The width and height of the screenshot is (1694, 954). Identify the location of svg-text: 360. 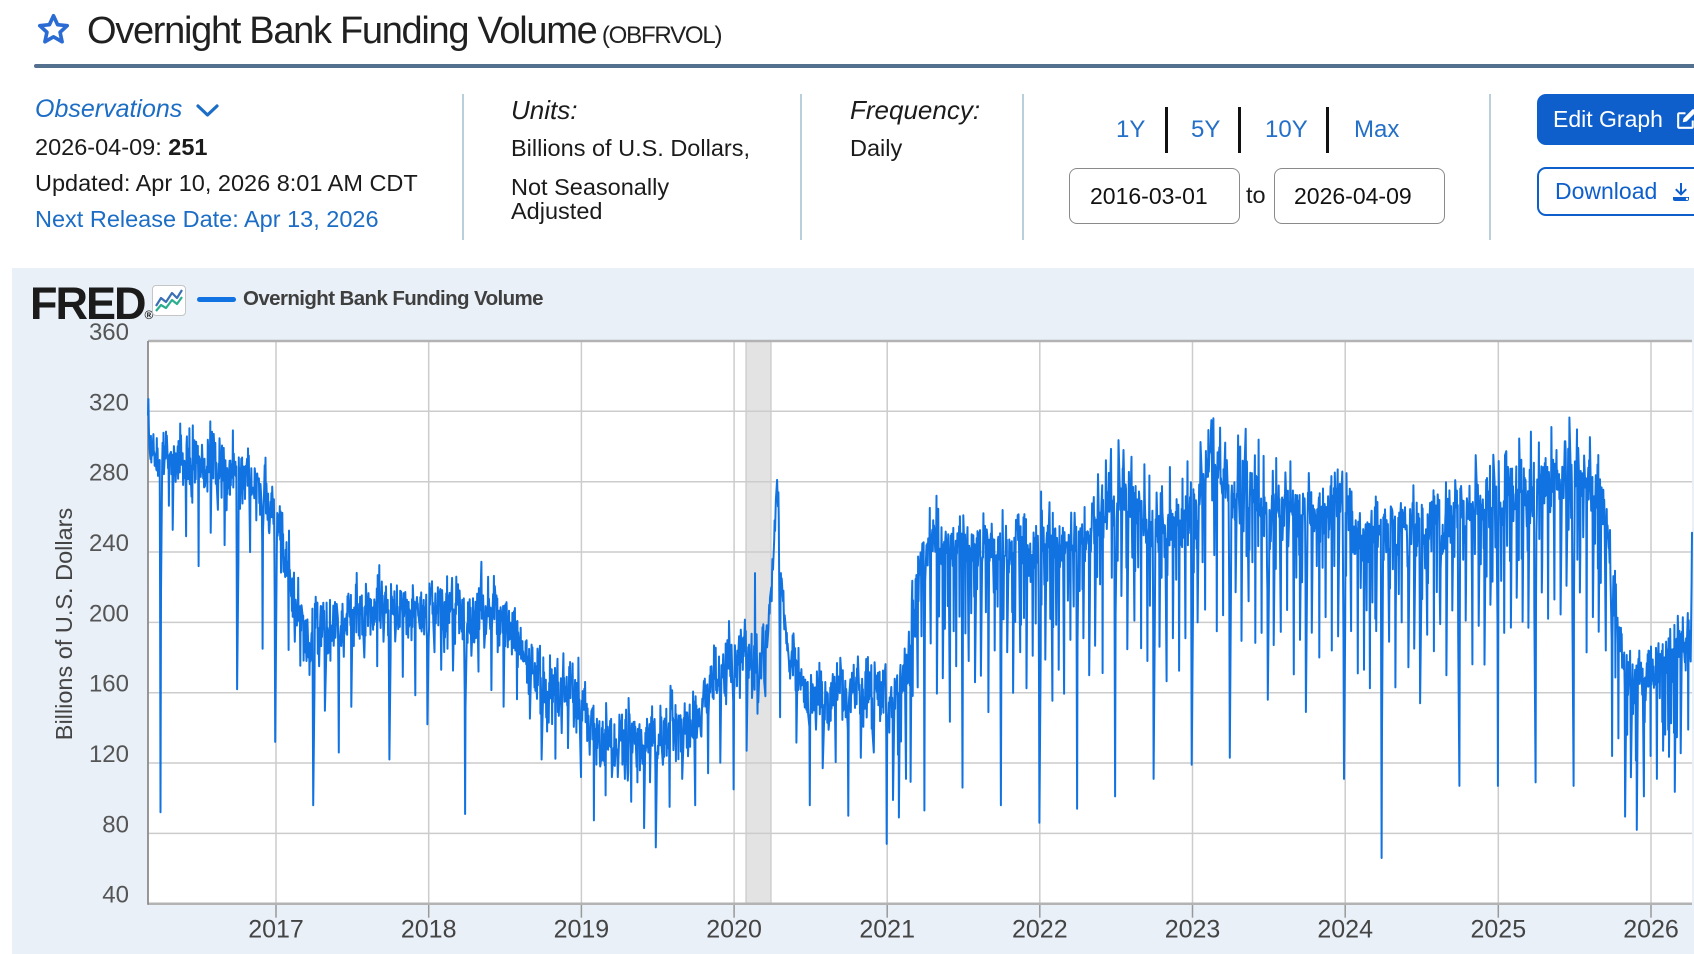
(109, 332).